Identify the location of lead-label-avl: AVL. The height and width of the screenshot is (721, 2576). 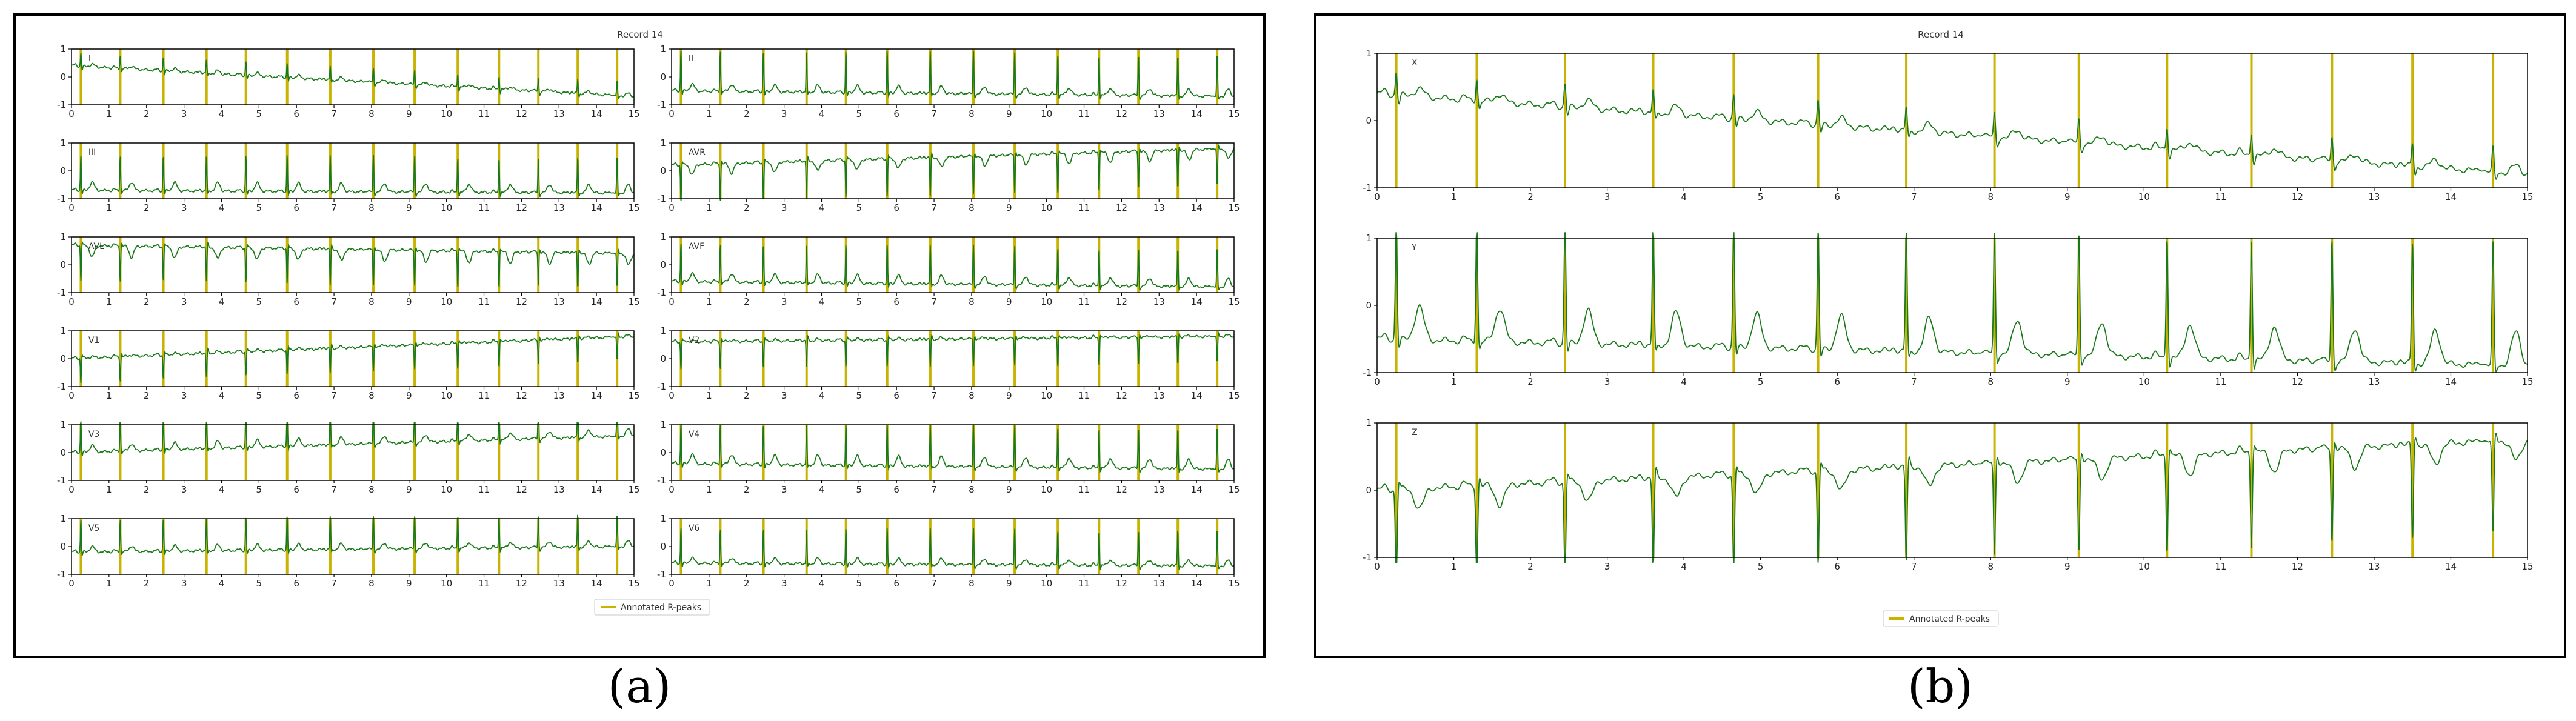
(96, 246).